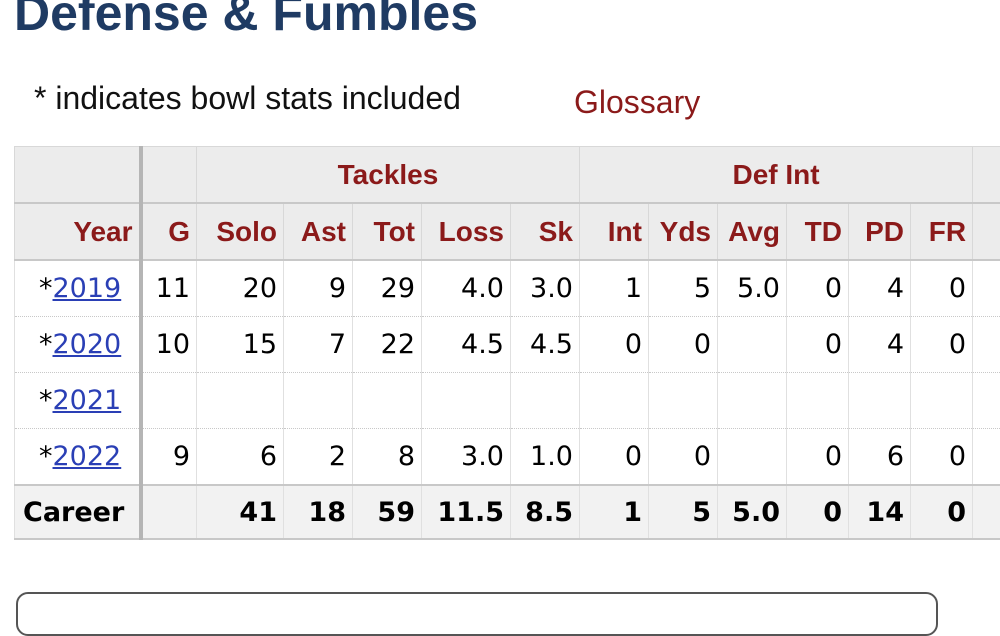 This screenshot has width=1000, height=636. I want to click on year-link-2022: 2022, so click(87, 456).